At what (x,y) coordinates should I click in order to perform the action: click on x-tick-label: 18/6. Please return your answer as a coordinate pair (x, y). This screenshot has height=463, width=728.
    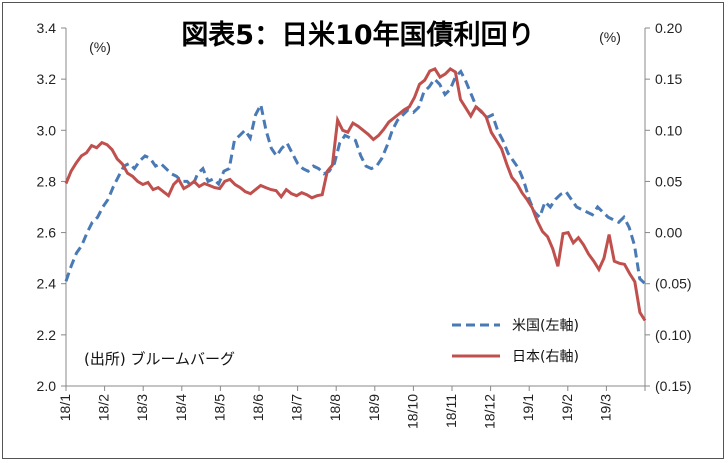
    Looking at the image, I should click on (258, 407).